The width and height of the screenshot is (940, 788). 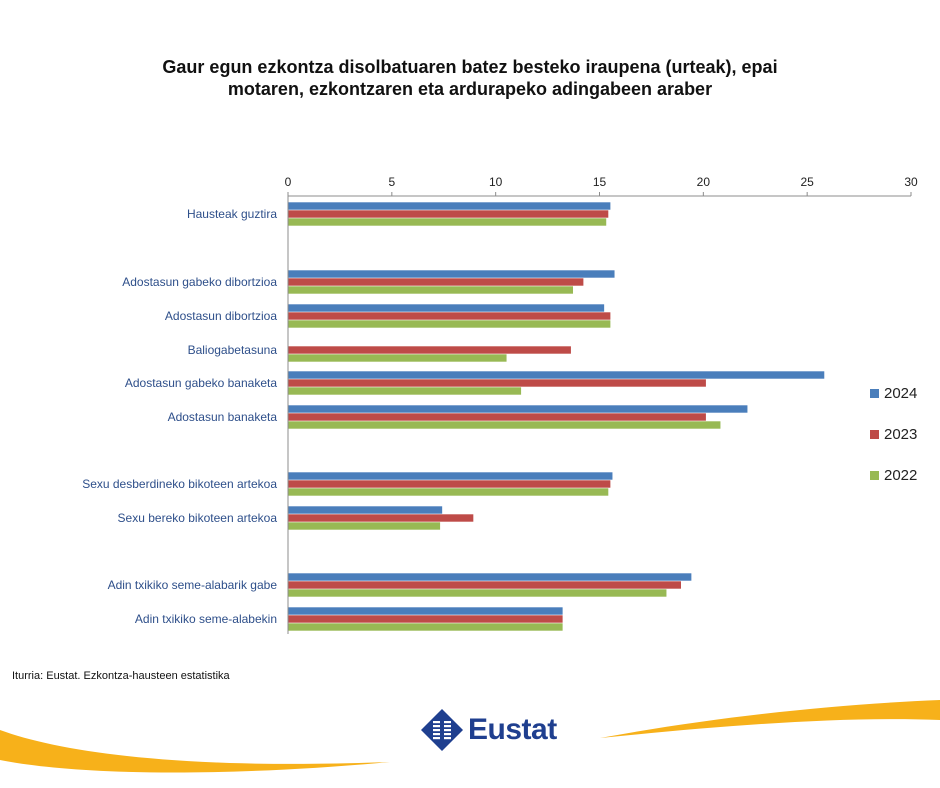 What do you see at coordinates (901, 475) in the screenshot?
I see `legend-label: 2022` at bounding box center [901, 475].